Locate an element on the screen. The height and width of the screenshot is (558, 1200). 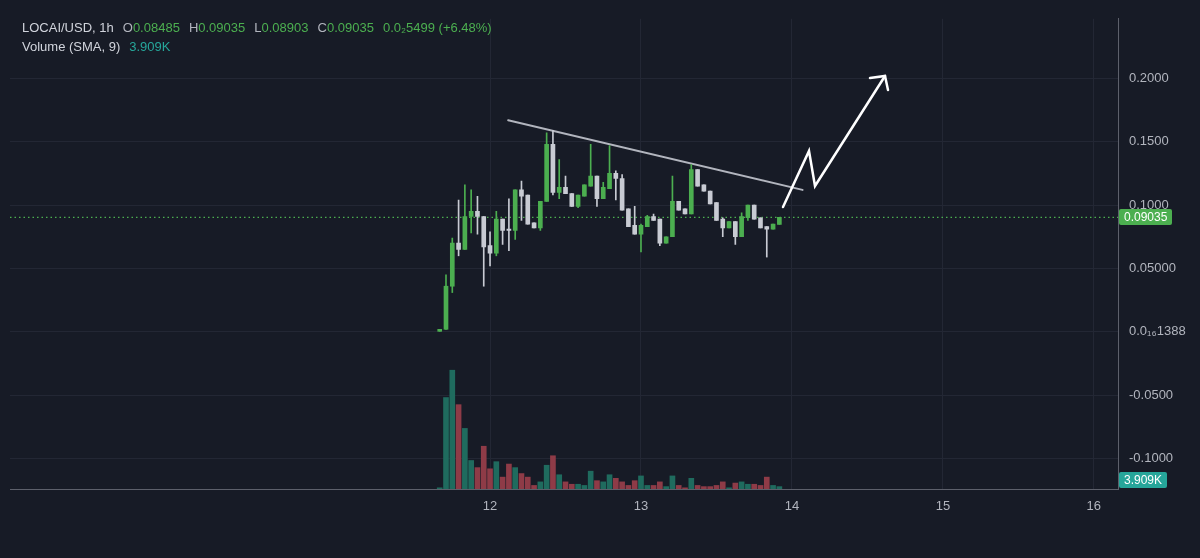
annotation: H0.09035 is located at coordinates (217, 27).